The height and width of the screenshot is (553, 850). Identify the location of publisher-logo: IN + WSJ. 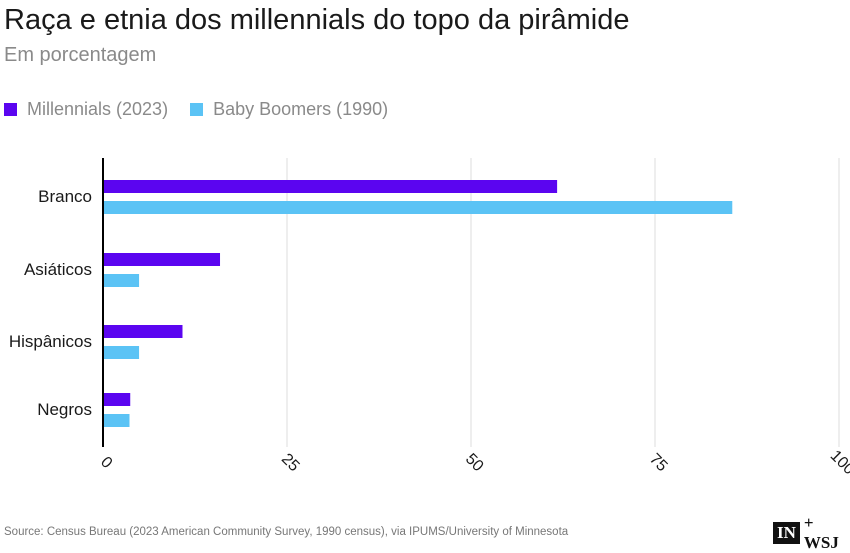
(811, 533).